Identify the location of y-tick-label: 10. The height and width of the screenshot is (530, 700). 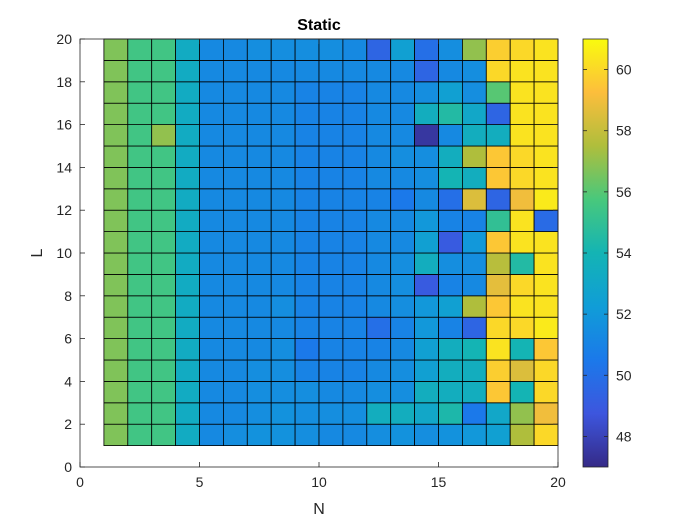
(64, 253).